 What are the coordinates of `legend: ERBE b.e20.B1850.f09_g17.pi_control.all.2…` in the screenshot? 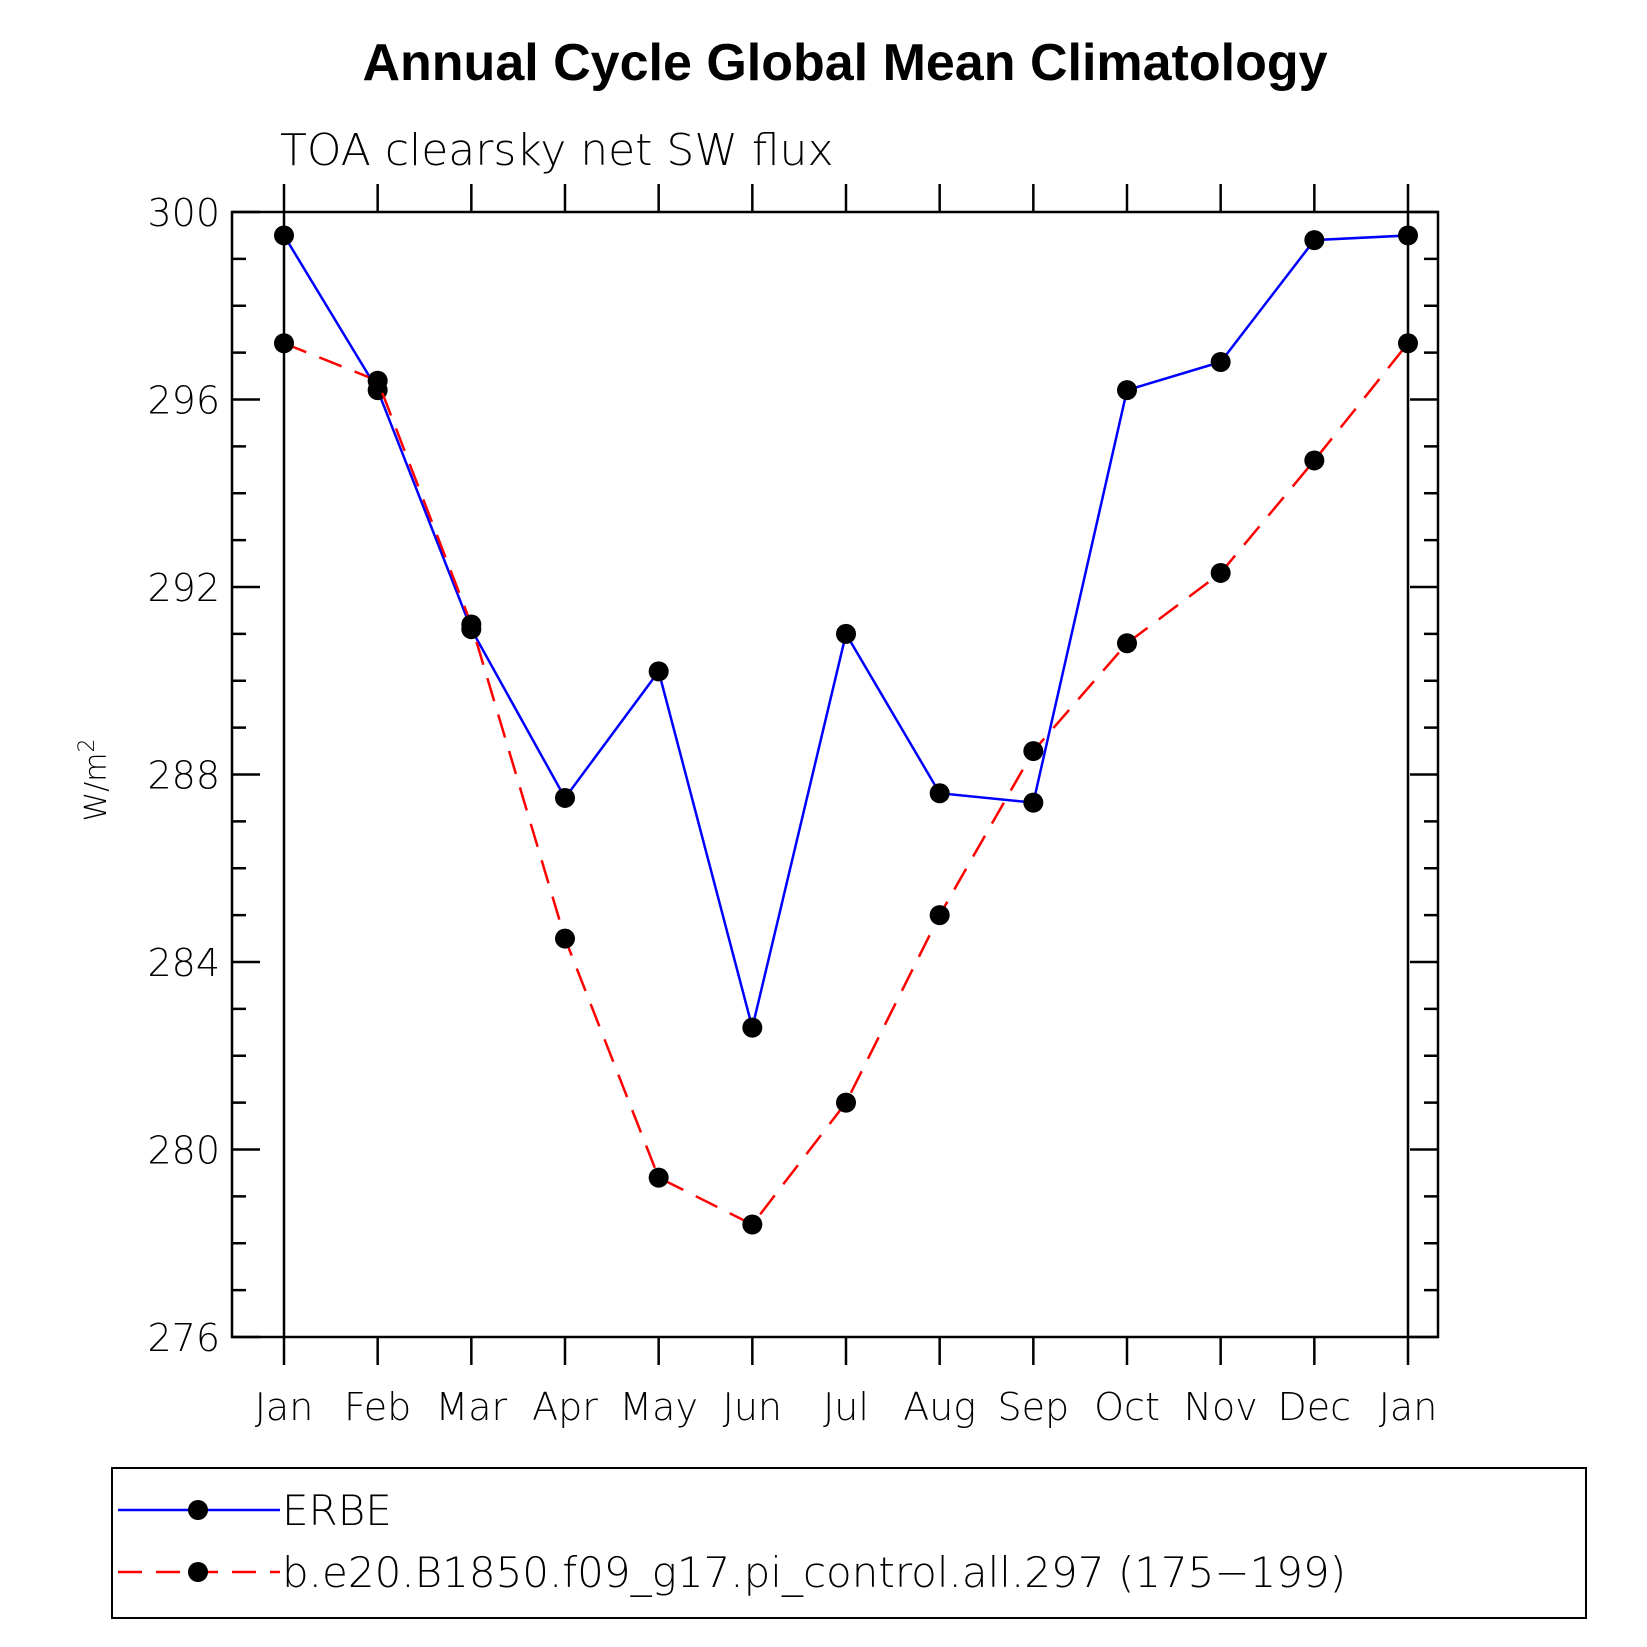 It's located at (849, 1543).